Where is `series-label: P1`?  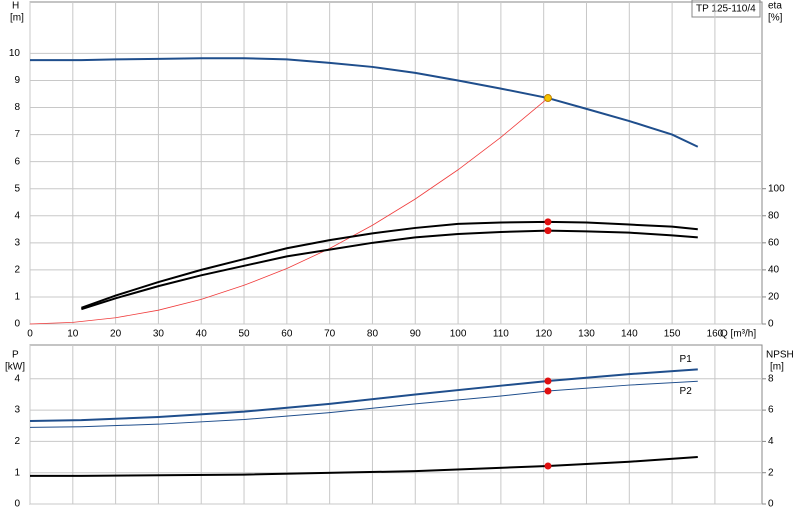 series-label: P1 is located at coordinates (686, 359).